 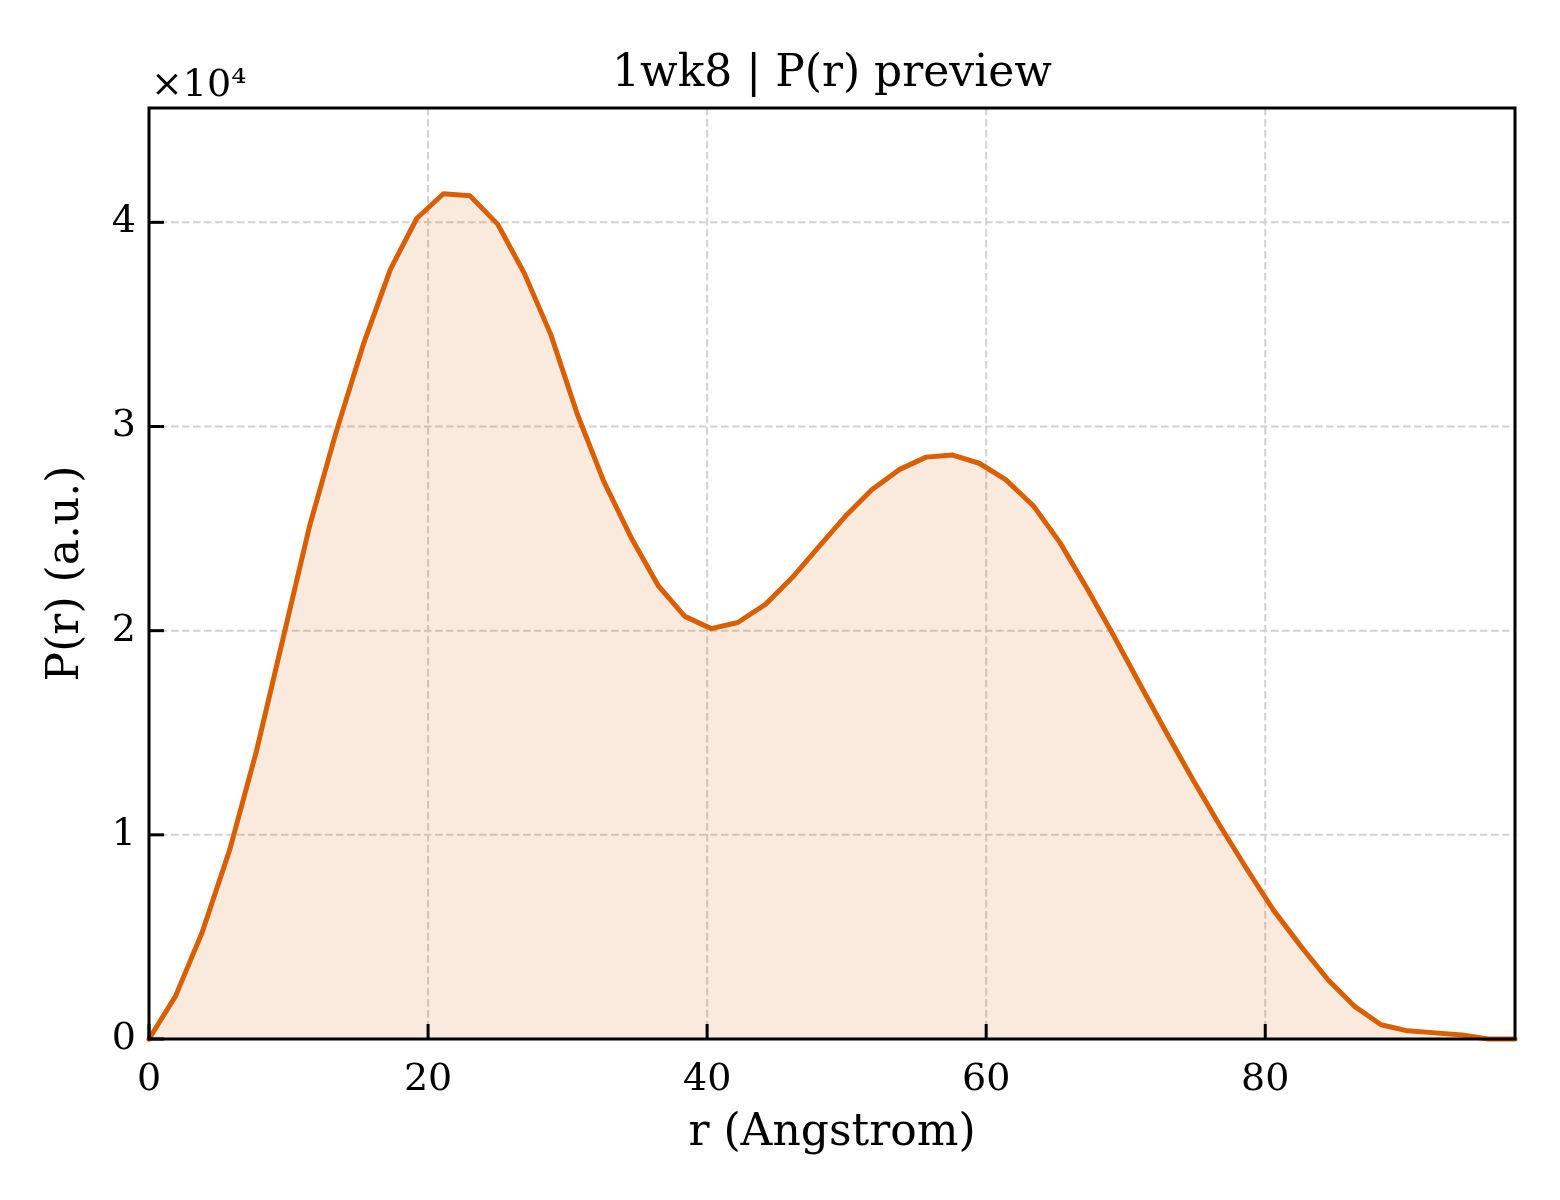 What do you see at coordinates (832, 71) in the screenshot?
I see `chart-title: 1wk8 | P(r) preview` at bounding box center [832, 71].